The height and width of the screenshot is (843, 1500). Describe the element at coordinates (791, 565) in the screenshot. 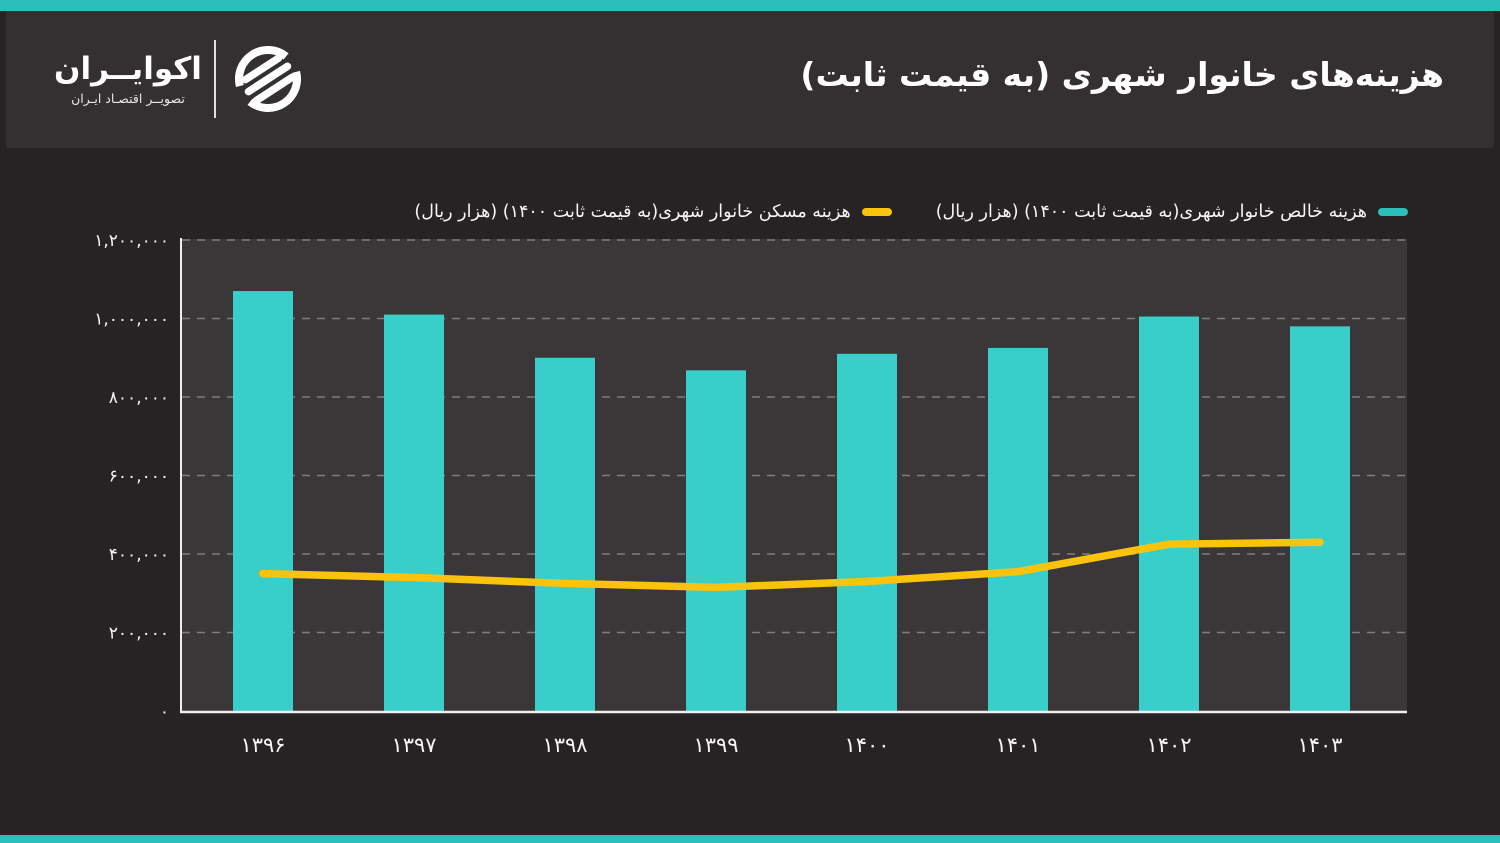

I see `housing-cost-line` at that location.